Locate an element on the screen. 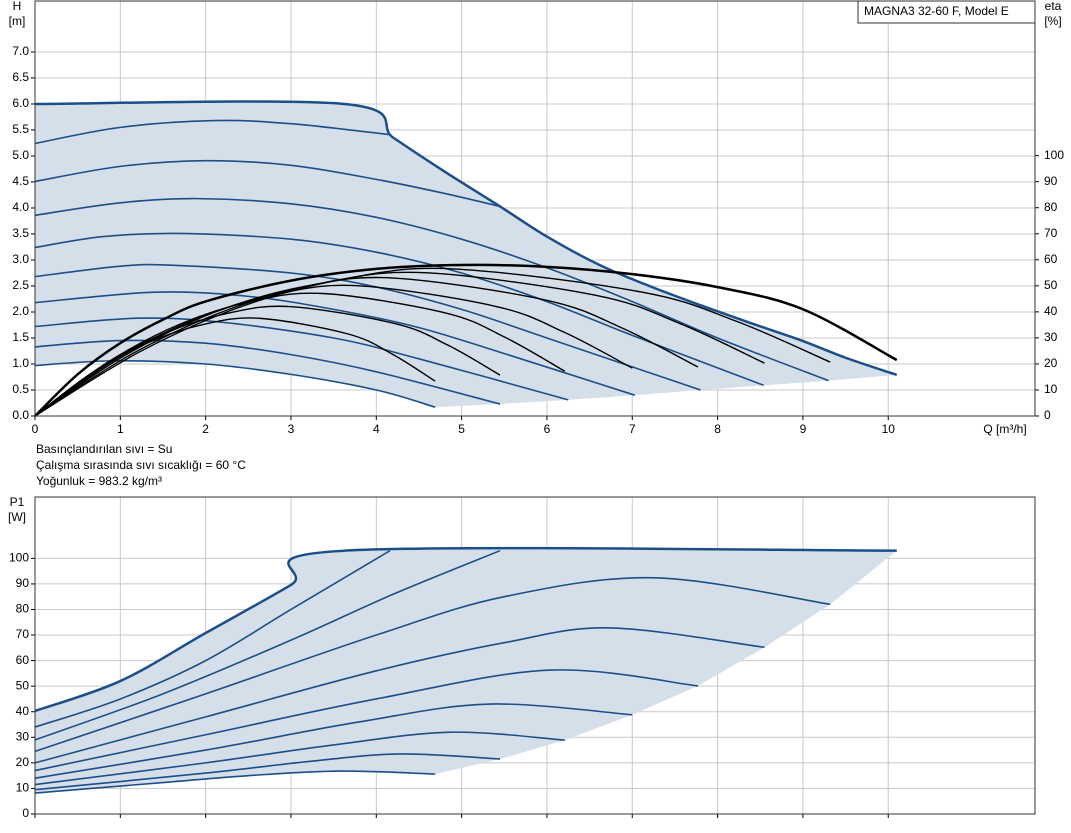  y2-tick-label: 20 is located at coordinates (1051, 363).